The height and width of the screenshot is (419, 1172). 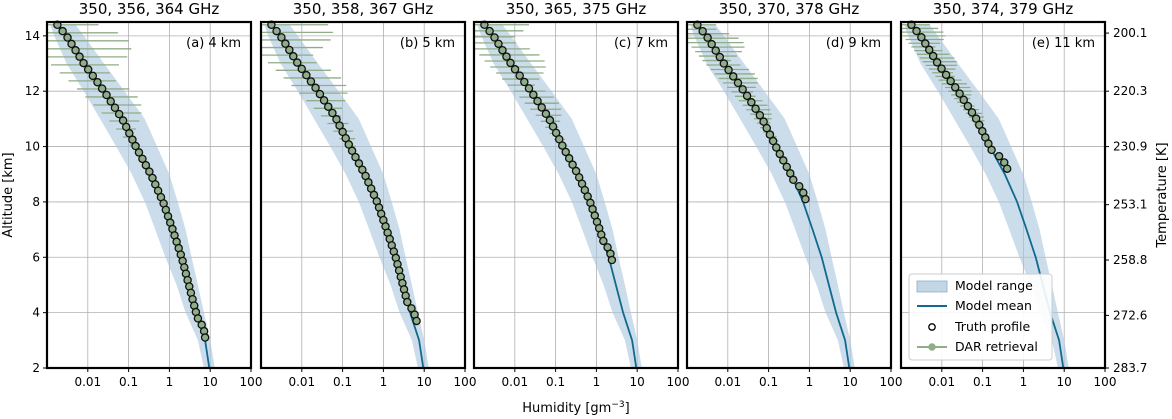 What do you see at coordinates (213, 43) in the screenshot?
I see `panel-tag: (a) 4 km` at bounding box center [213, 43].